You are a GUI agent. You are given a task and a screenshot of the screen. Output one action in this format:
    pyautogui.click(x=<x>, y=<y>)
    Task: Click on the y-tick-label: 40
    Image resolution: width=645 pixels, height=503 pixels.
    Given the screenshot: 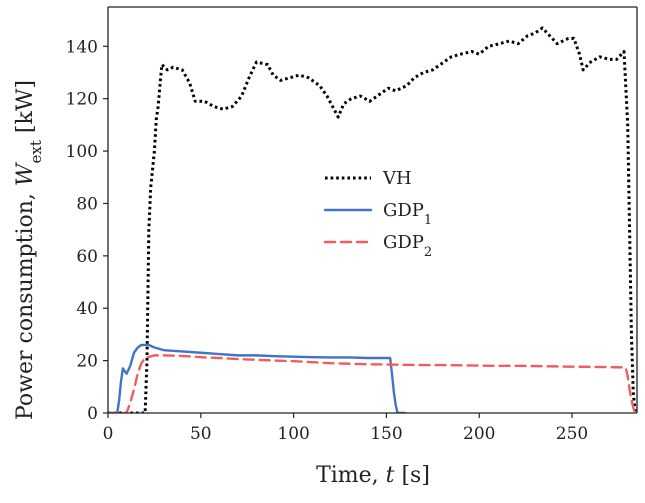 What is the action you would take?
    pyautogui.click(x=87, y=309)
    